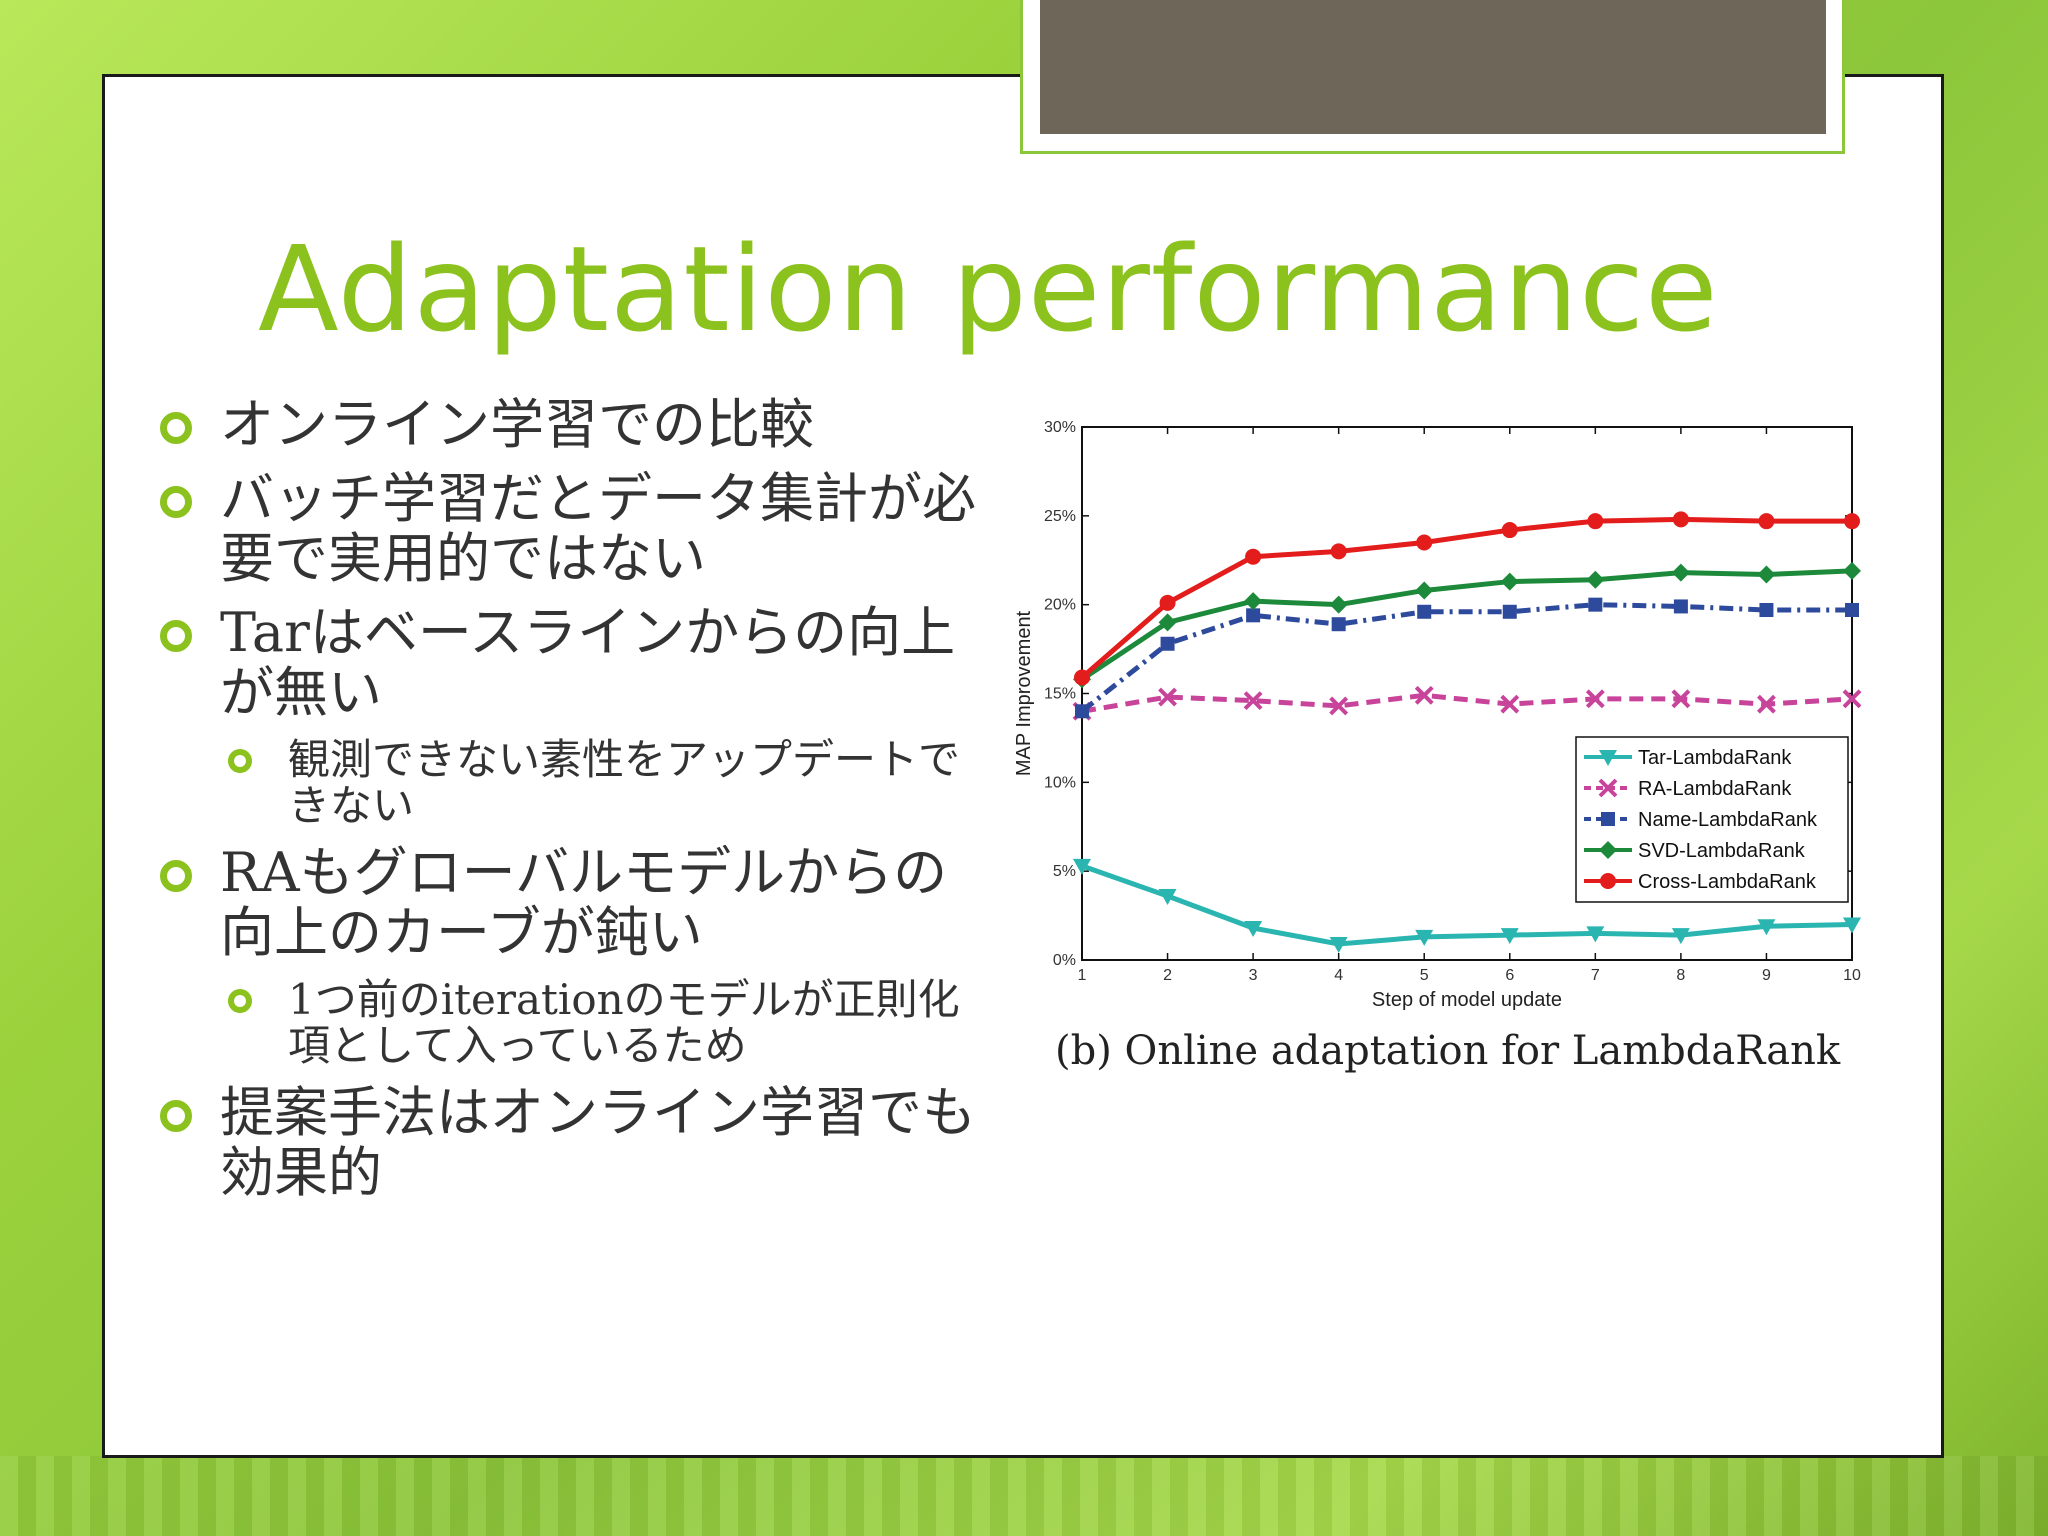  I want to click on series-line-tar-lambdarank, so click(1467, 905).